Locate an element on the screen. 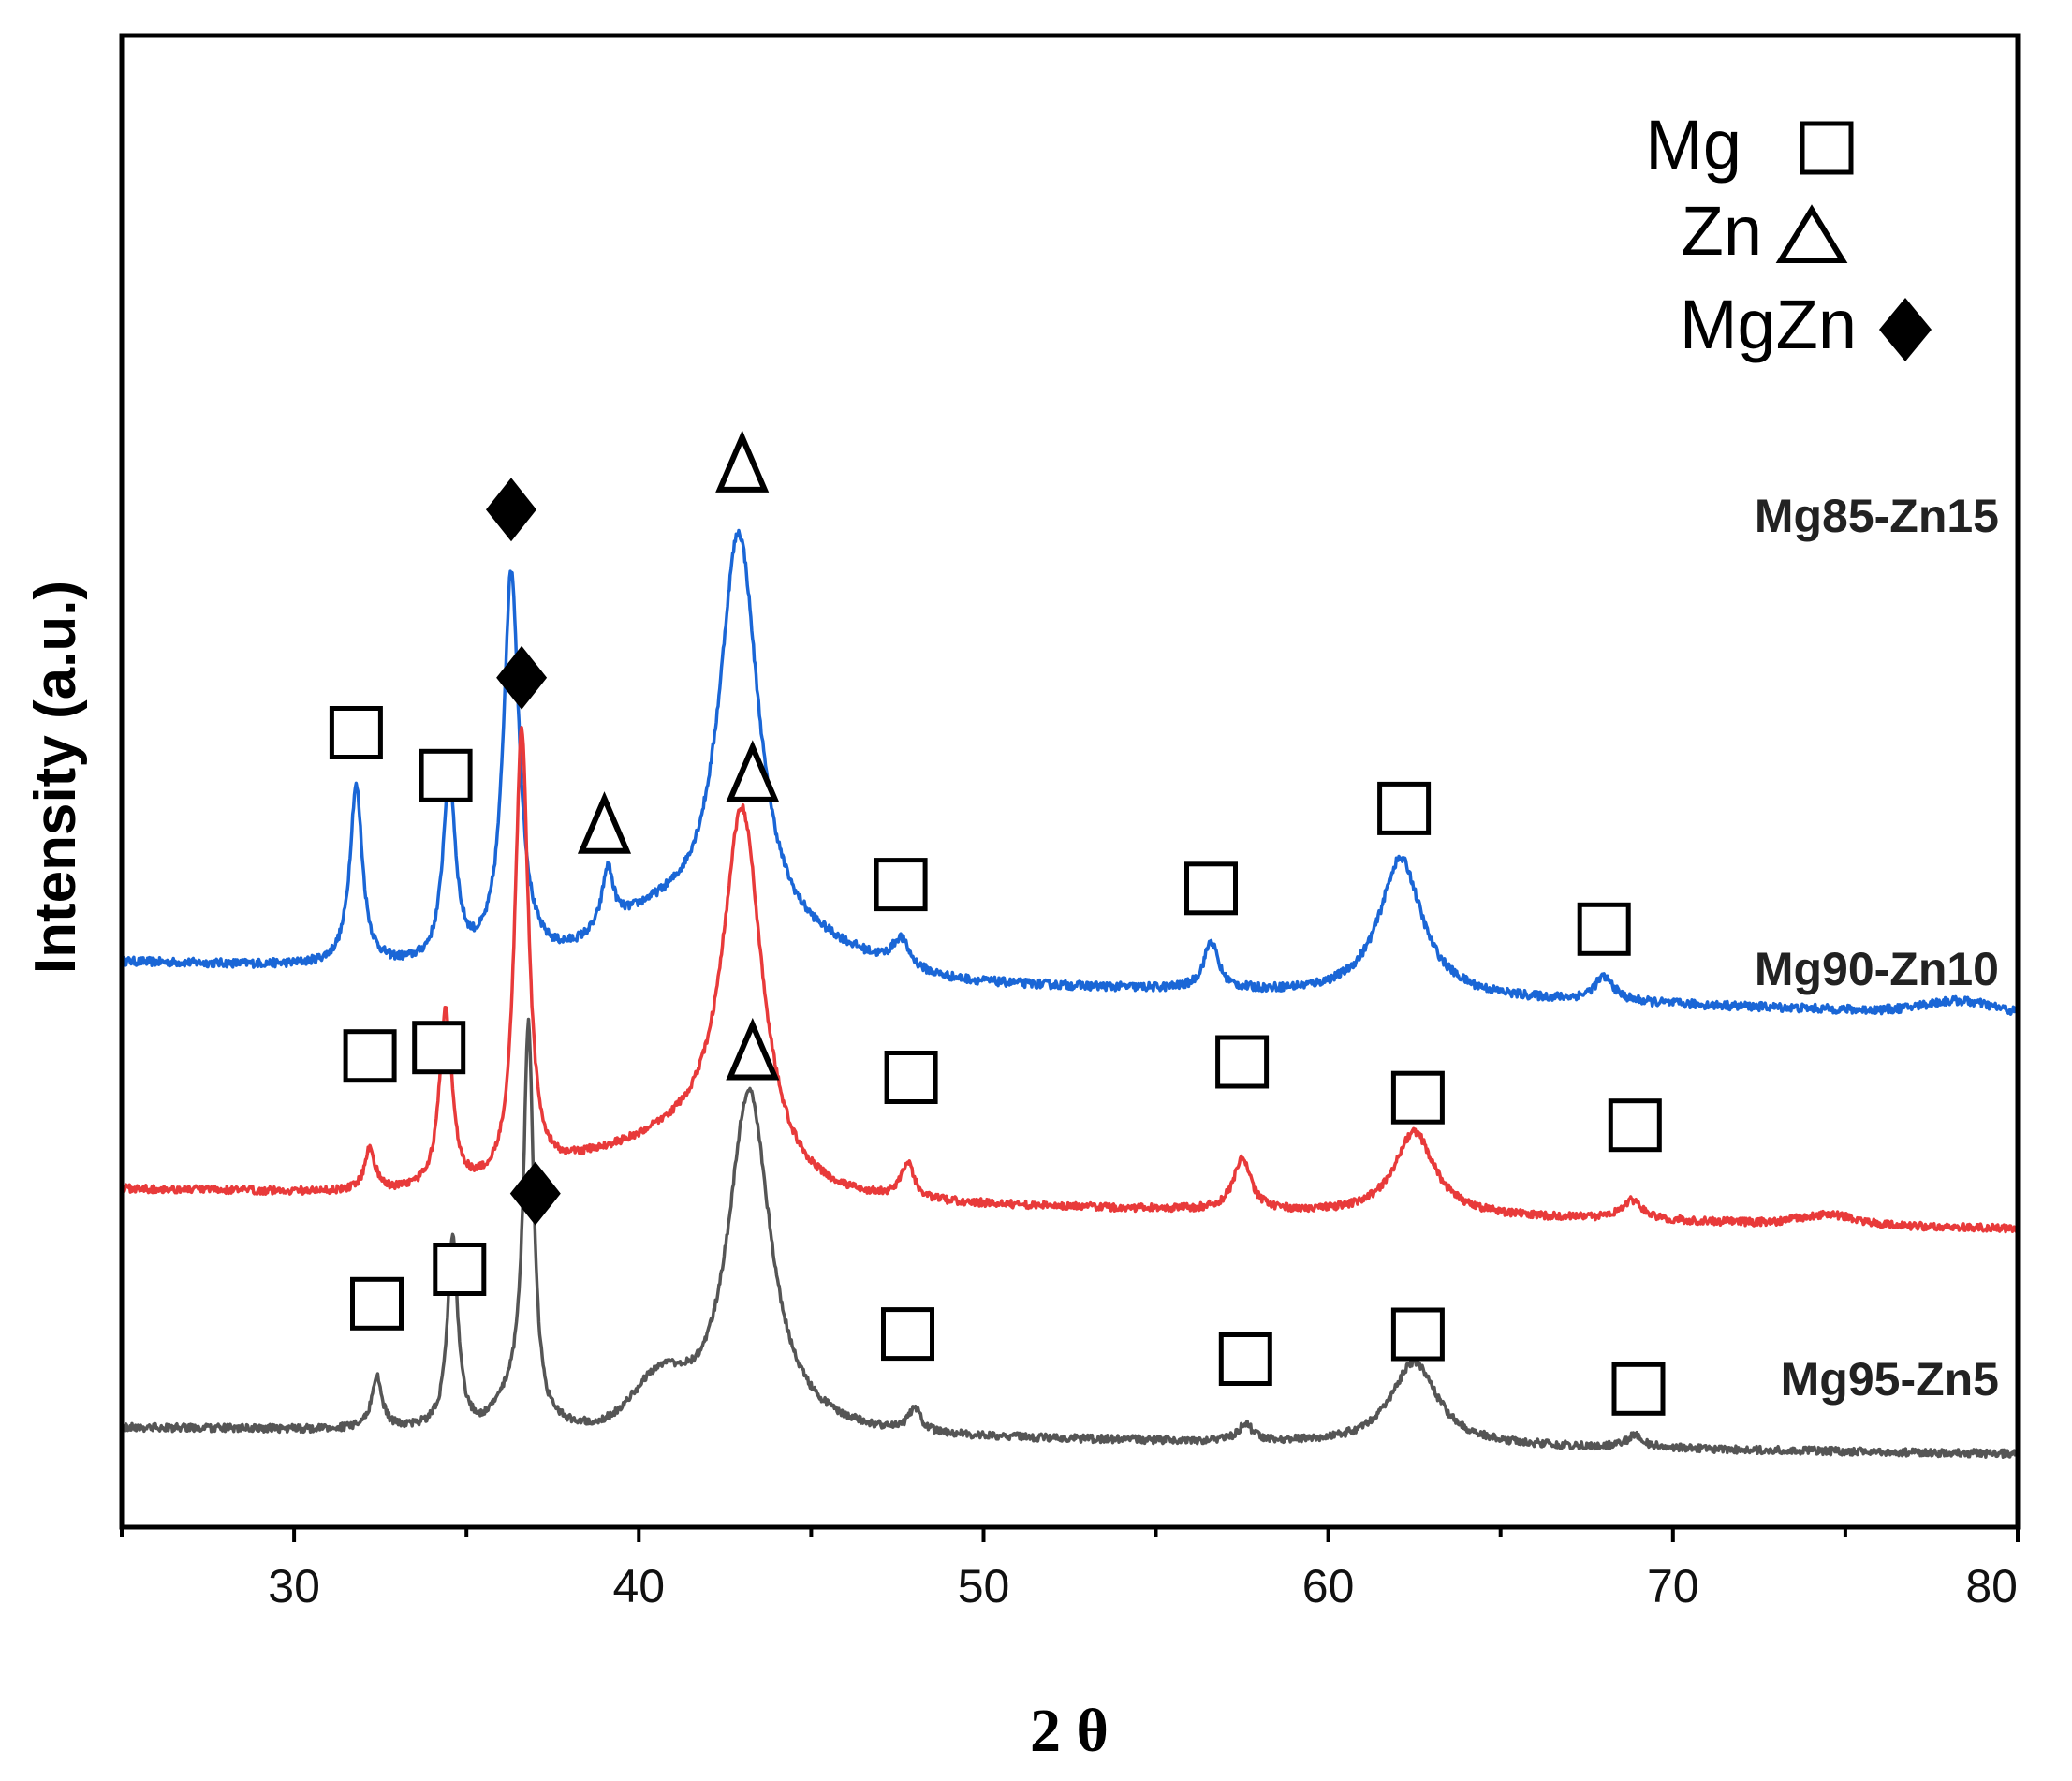 This screenshot has height=1781, width=2072. legend: Mg Zn MgZn is located at coordinates (1788, 234).